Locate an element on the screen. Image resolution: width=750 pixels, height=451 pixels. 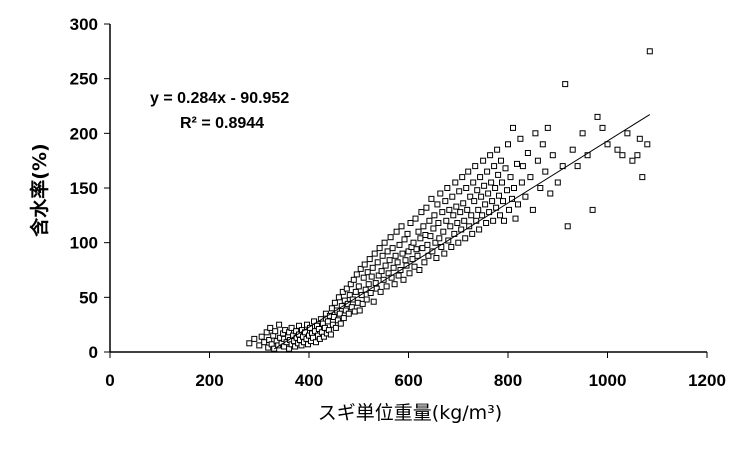
y-tick-label: 250 is located at coordinates (84, 79).